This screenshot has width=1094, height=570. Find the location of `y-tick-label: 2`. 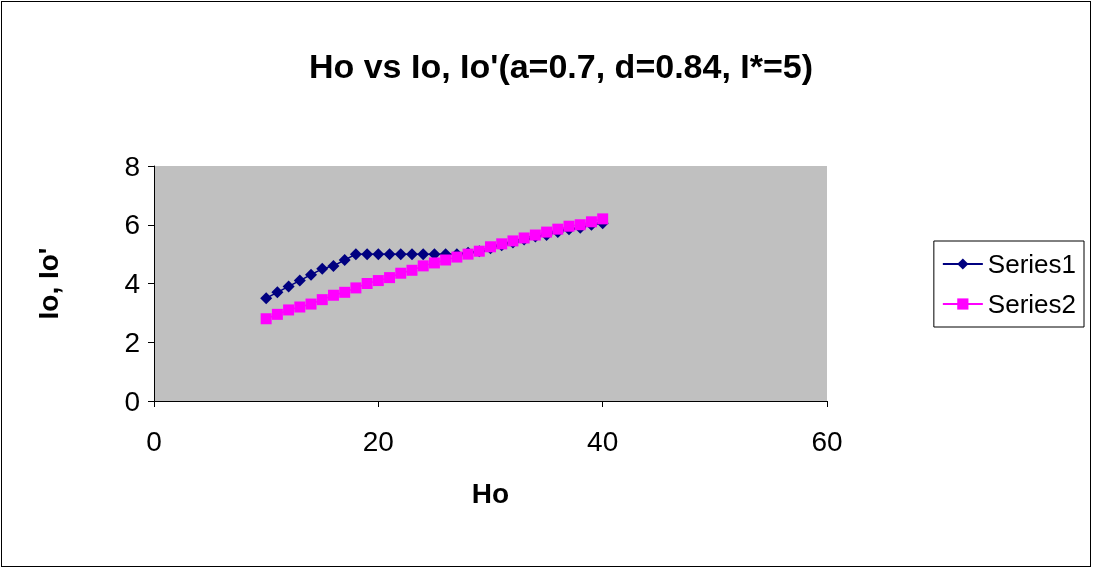

y-tick-label: 2 is located at coordinates (132, 342).